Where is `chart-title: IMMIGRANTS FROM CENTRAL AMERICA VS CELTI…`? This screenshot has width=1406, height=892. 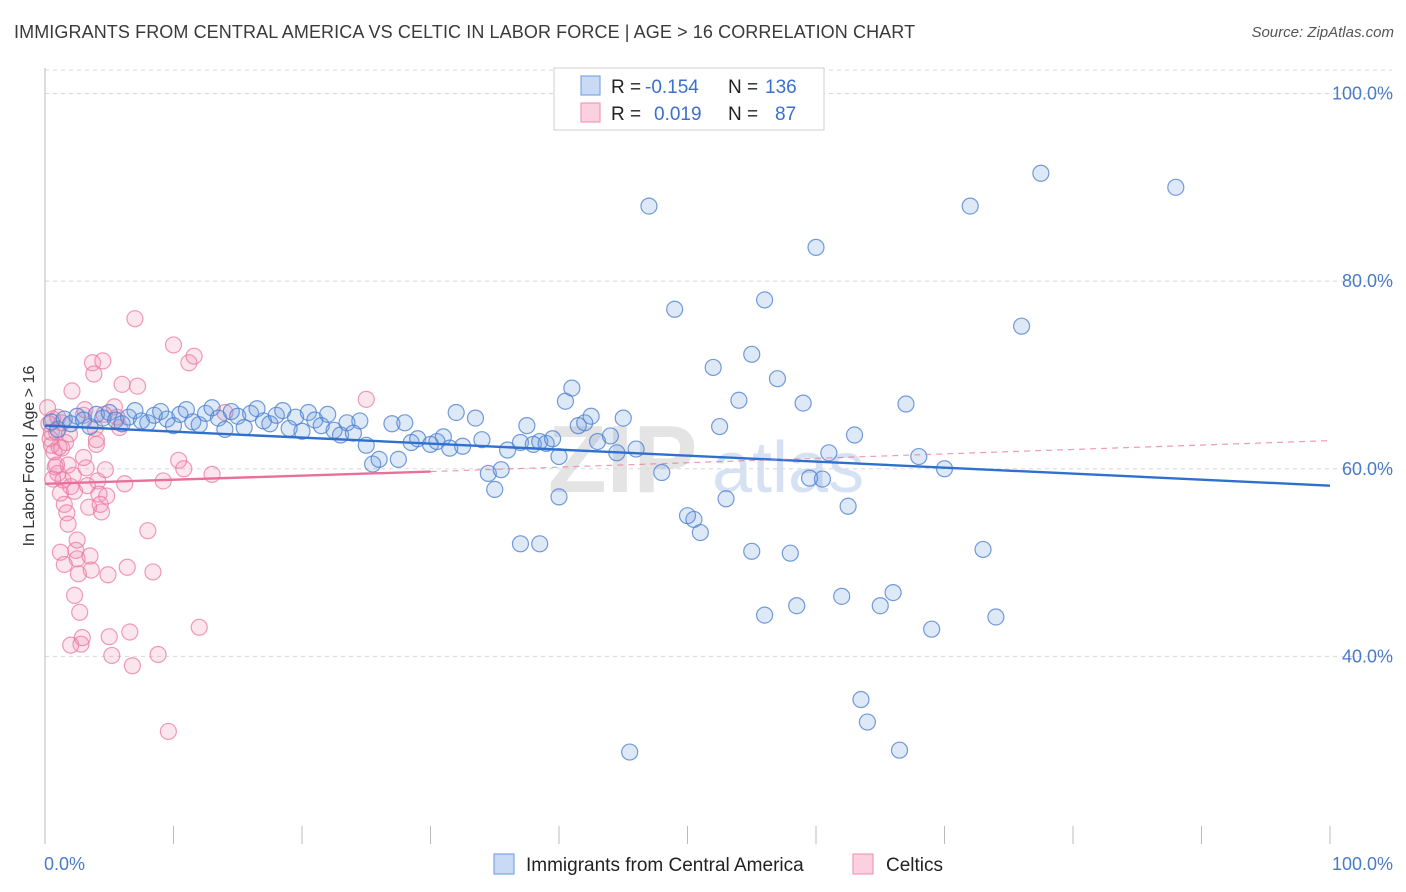 chart-title: IMMIGRANTS FROM CENTRAL AMERICA VS CELTI… is located at coordinates (465, 32).